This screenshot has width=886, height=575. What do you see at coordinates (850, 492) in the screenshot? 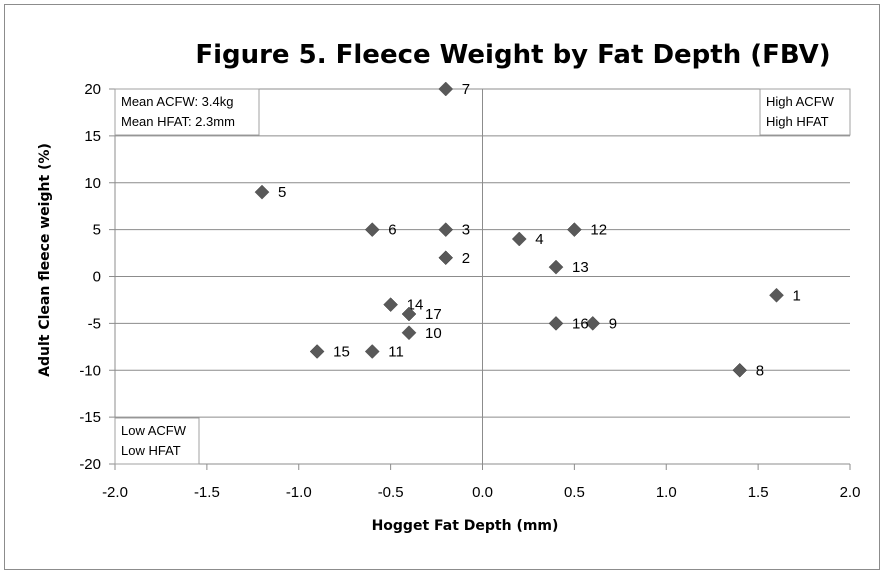
I see `x-tick-label: 2.0` at bounding box center [850, 492].